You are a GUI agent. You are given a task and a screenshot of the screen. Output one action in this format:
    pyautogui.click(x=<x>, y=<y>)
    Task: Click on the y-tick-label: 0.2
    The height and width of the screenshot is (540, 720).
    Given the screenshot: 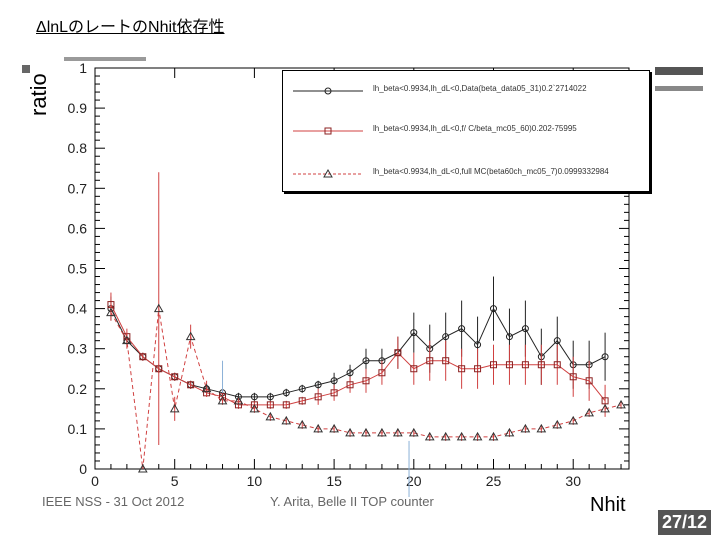 What is the action you would take?
    pyautogui.click(x=78, y=389)
    